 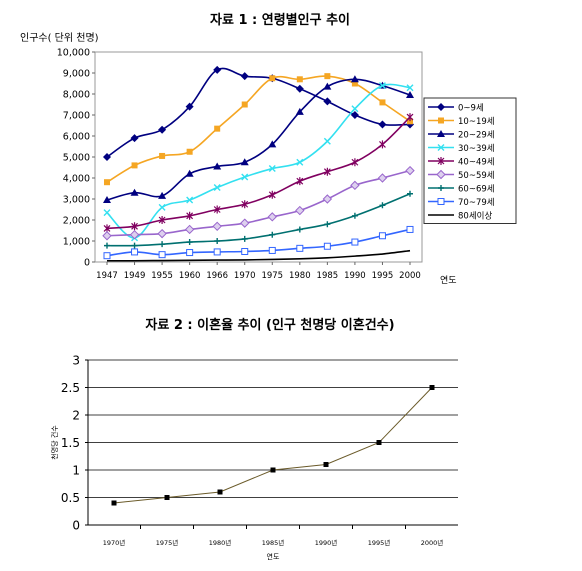 I want to click on y-tick-label: 6,000, so click(x=76, y=137).